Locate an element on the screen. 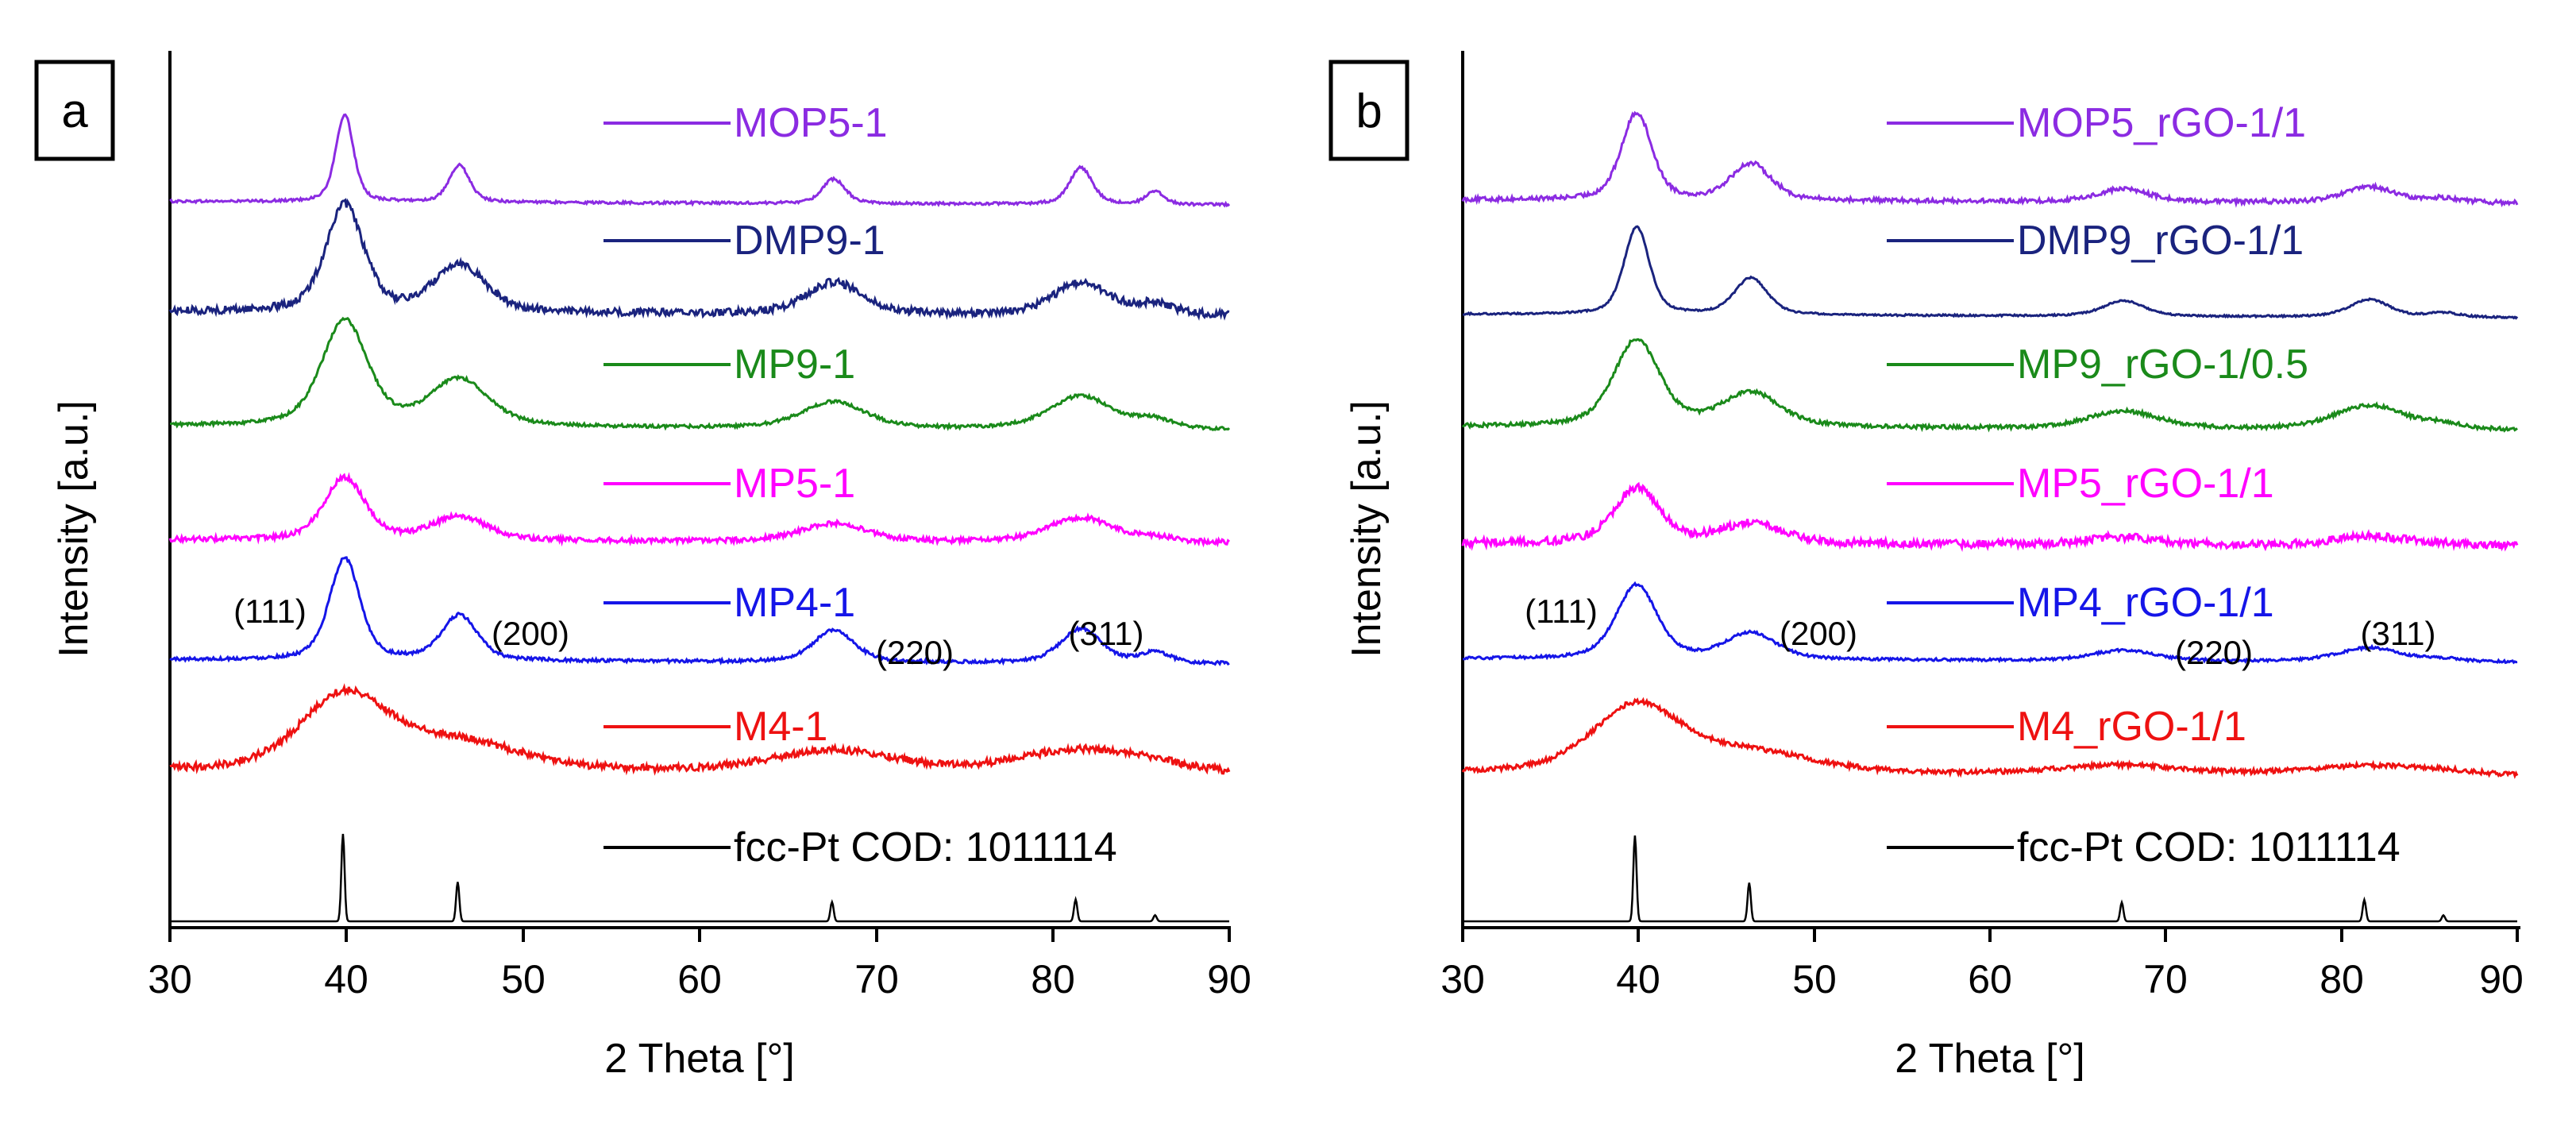 The image size is (2576, 1131). panel-a-letter: a is located at coordinates (74, 110).